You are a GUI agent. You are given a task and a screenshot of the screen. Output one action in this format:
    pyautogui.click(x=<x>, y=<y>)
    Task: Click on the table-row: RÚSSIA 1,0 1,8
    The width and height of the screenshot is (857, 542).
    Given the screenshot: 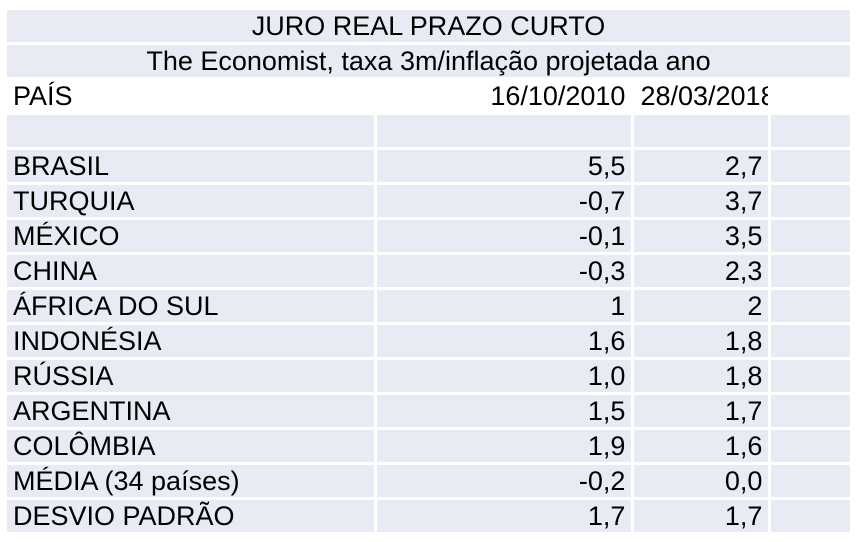 What is the action you would take?
    pyautogui.click(x=428, y=376)
    